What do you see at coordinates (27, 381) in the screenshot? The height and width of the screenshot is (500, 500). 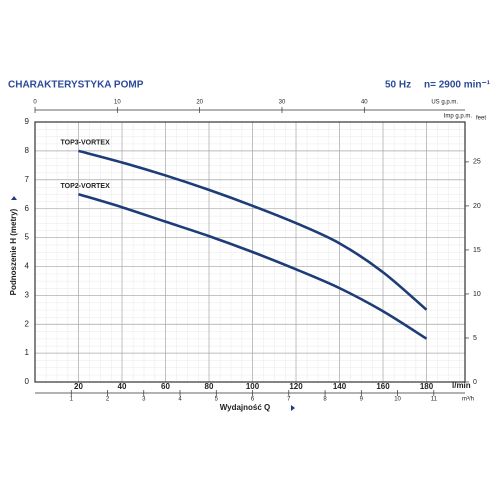 I see `y-tick-label: 0` at bounding box center [27, 381].